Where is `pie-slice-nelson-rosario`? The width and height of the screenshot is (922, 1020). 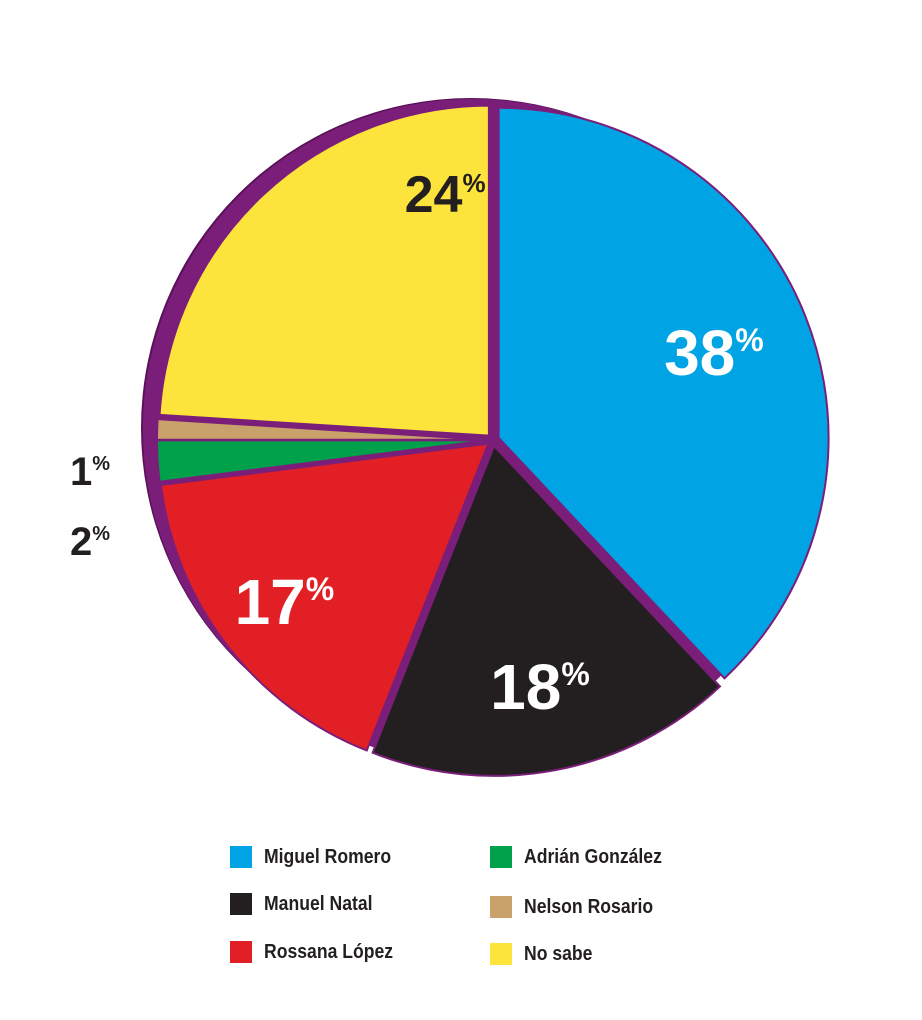 pie-slice-nelson-rosario is located at coordinates (321, 429).